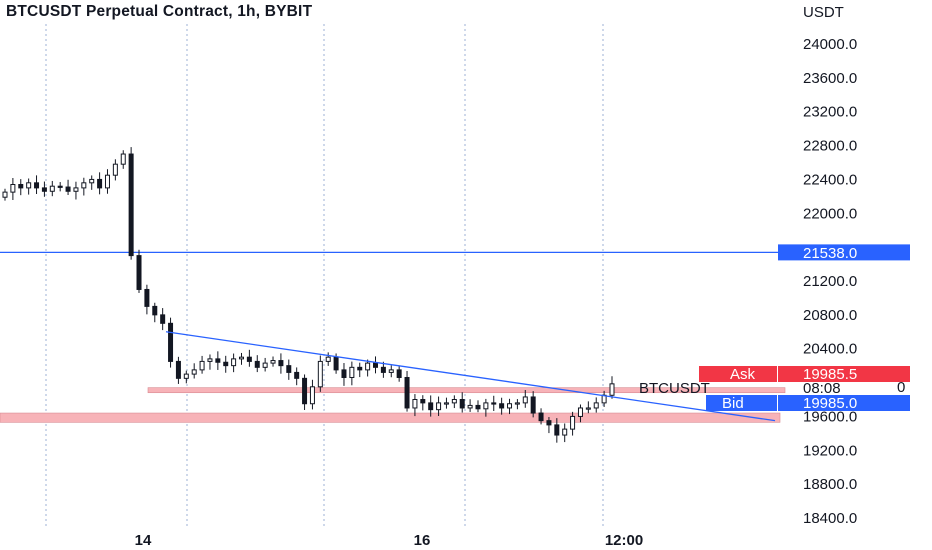  I want to click on price-tick-label: 22000.0, so click(830, 213).